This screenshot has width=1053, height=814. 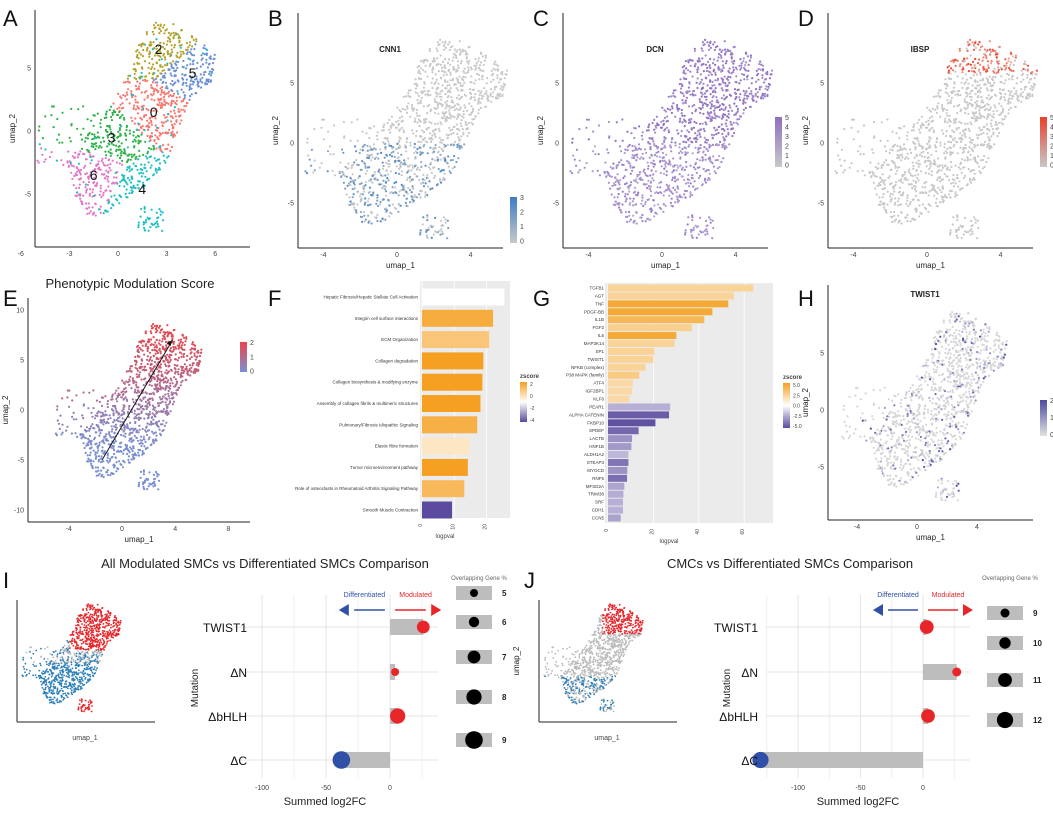 I want to click on cluster-label: 6, so click(x=94, y=175).